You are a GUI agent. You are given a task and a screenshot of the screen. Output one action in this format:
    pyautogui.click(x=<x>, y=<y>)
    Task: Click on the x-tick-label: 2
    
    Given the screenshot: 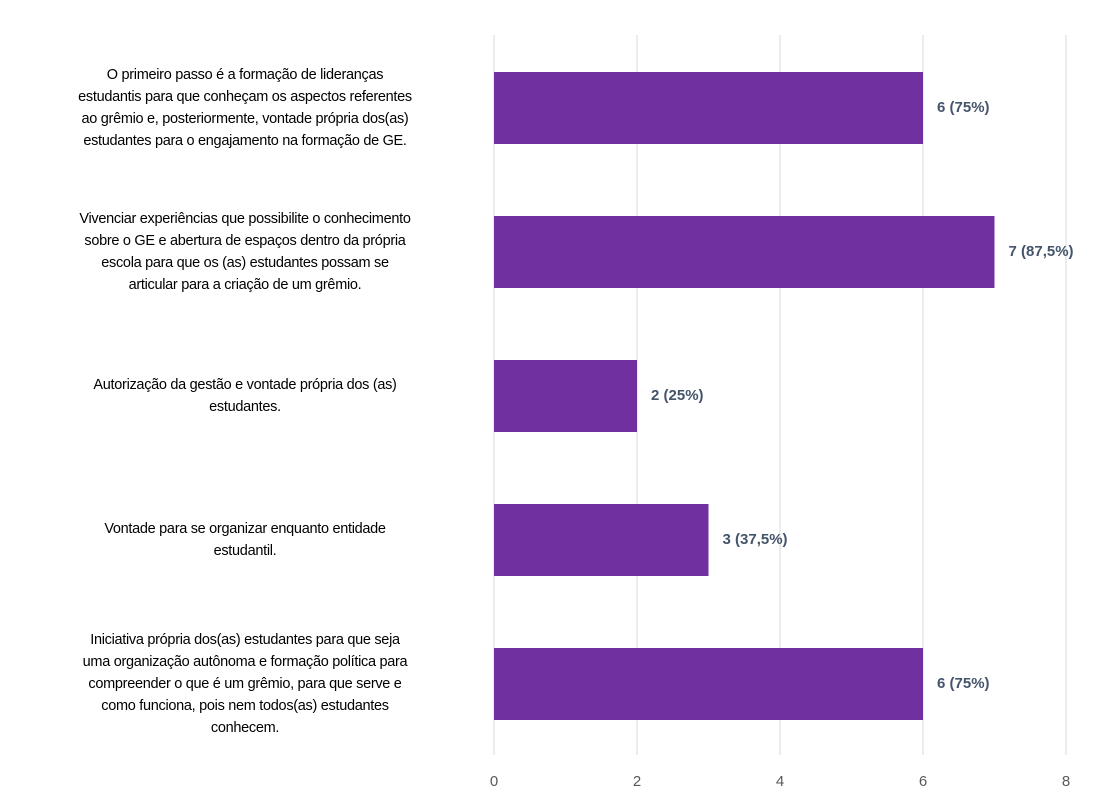 What is the action you would take?
    pyautogui.click(x=637, y=781)
    